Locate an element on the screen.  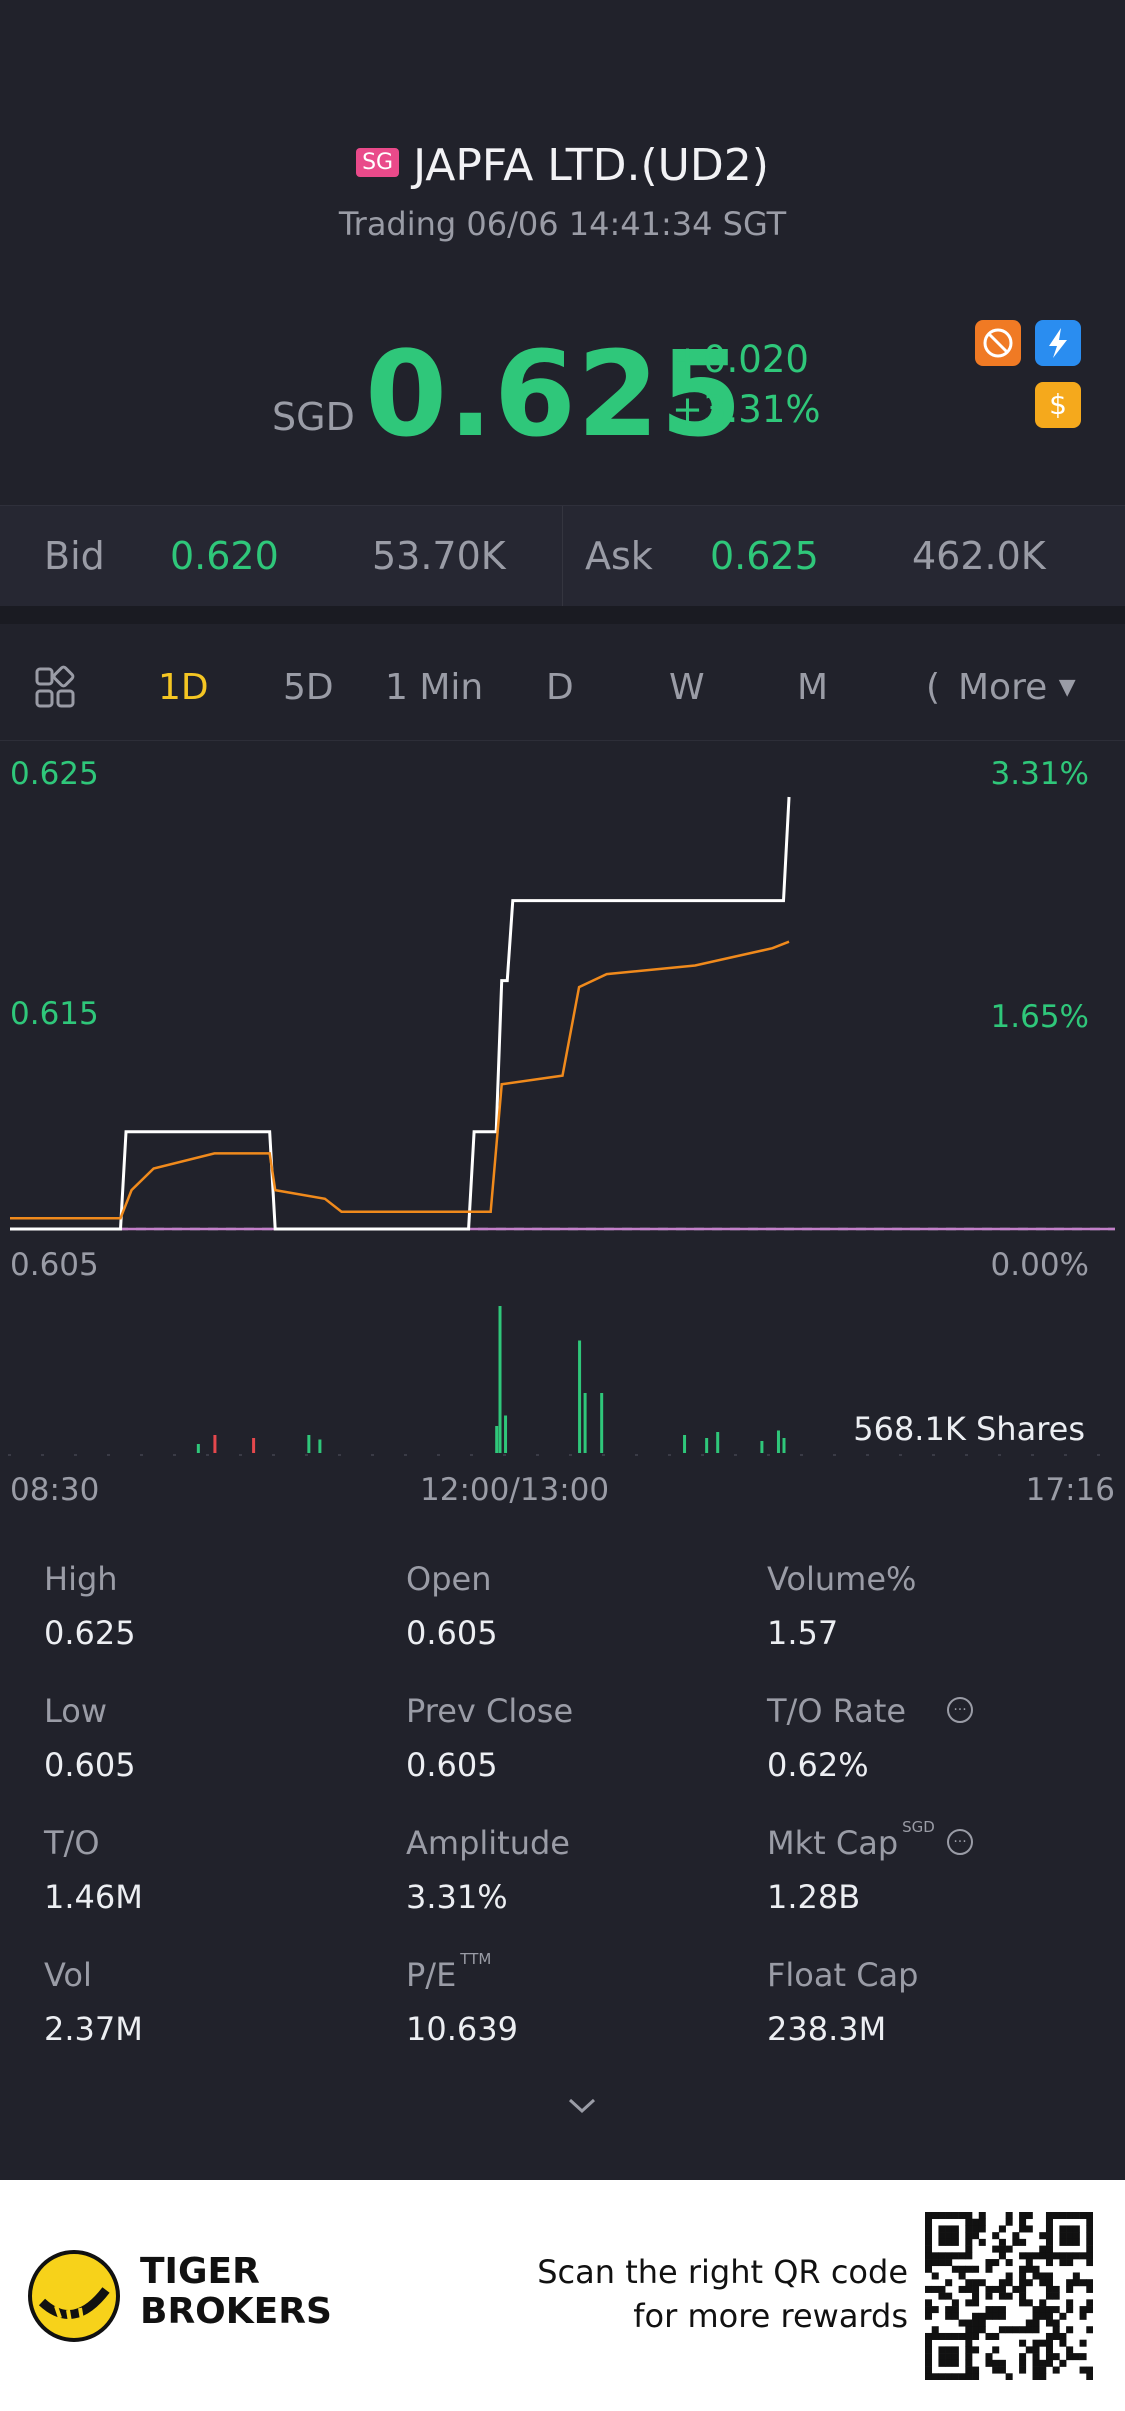
scan-line-2: for more rewards is located at coordinates (770, 2316).